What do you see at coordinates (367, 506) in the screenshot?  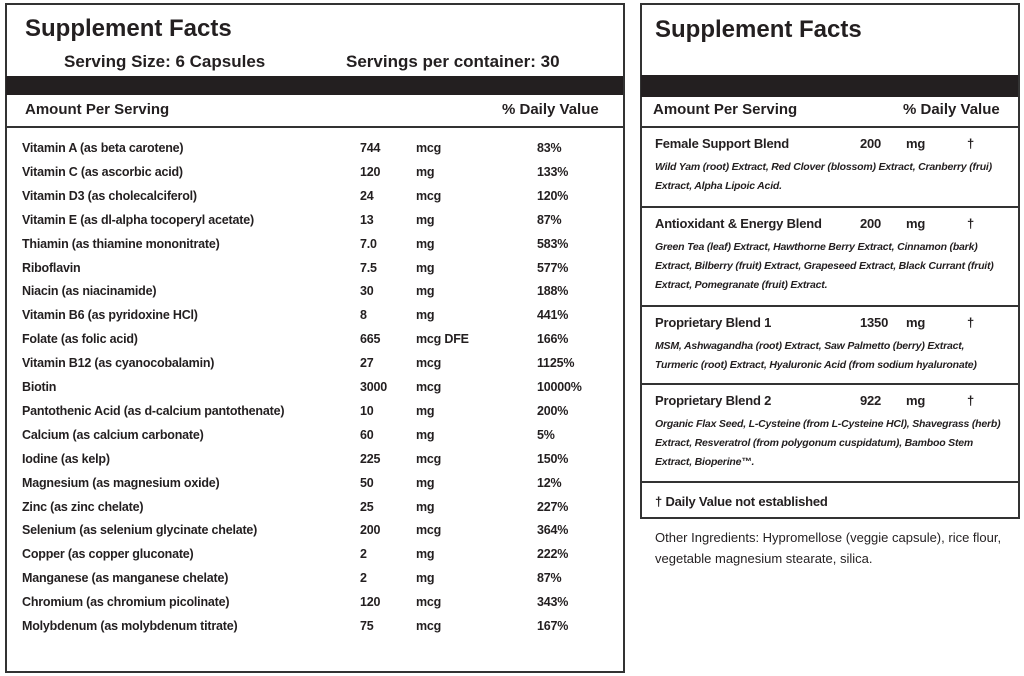 I see `nutrient-amount: 25` at bounding box center [367, 506].